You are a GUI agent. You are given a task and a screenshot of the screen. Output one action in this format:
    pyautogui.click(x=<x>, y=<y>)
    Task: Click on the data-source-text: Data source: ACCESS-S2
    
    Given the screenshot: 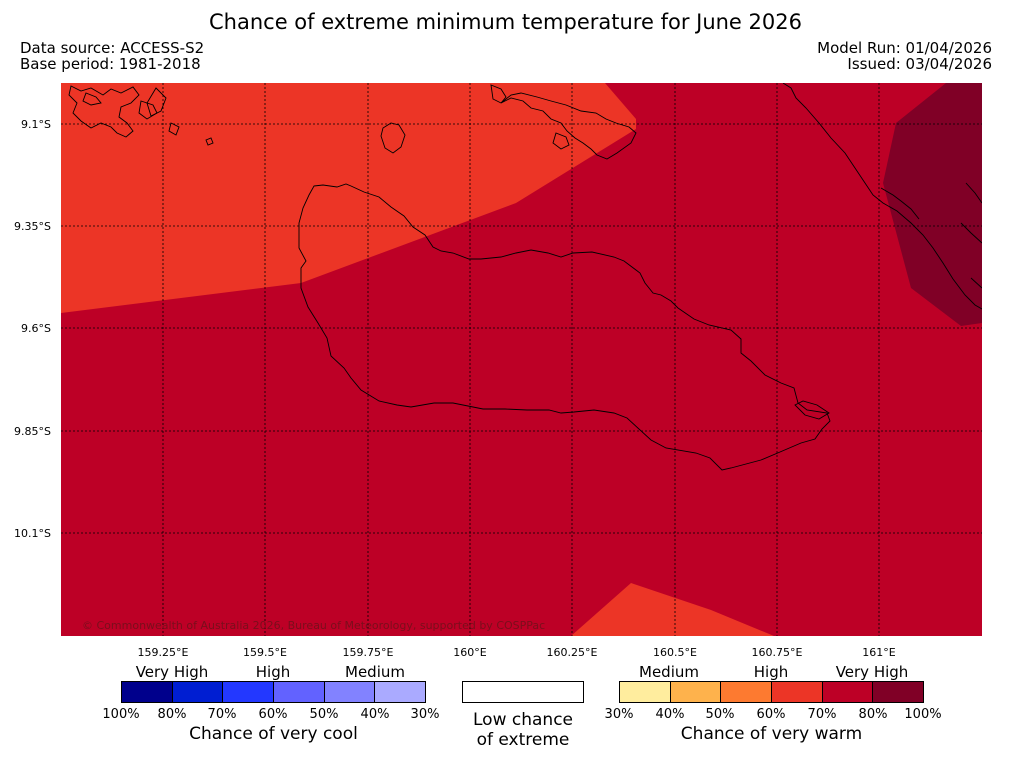 What is the action you would take?
    pyautogui.click(x=112, y=48)
    